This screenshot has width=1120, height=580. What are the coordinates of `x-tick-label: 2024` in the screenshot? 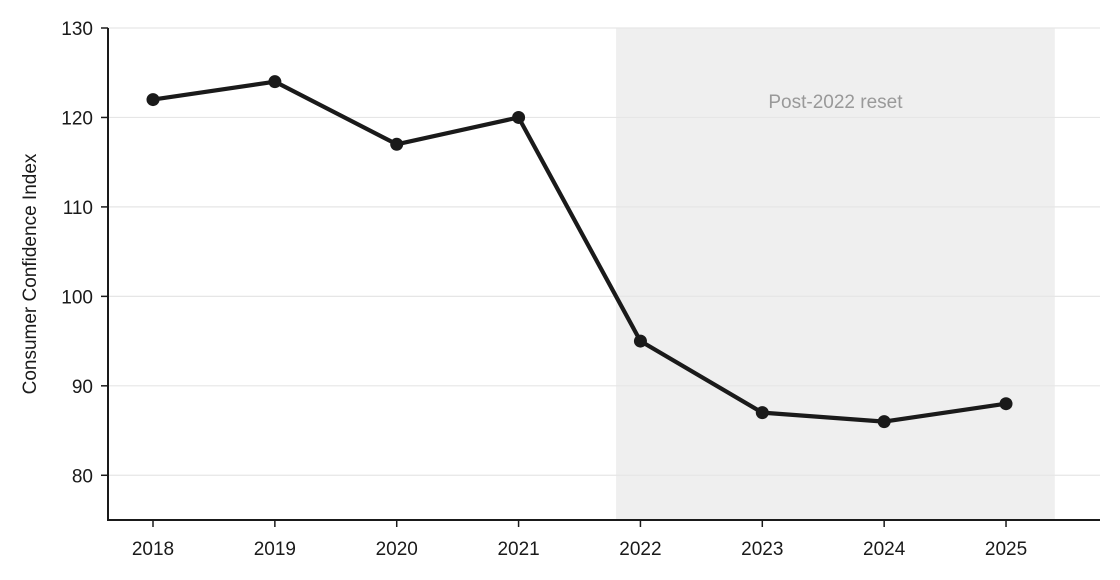 It's located at (884, 549).